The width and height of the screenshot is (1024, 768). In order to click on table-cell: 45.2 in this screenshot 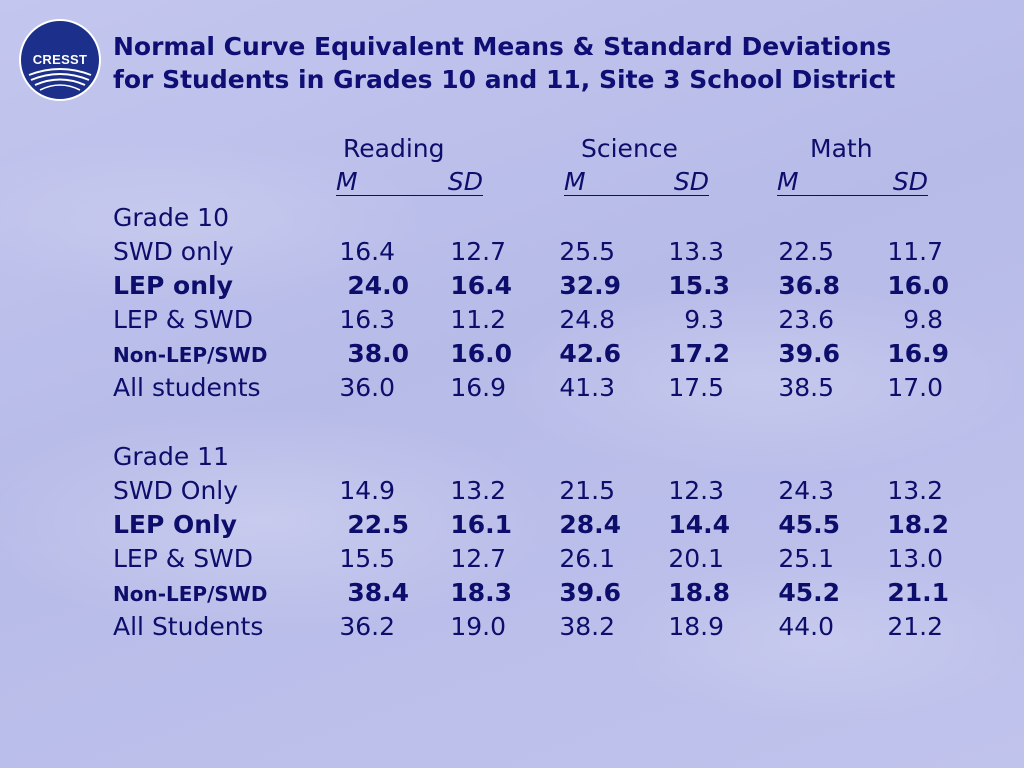, I will do `click(809, 592)`.